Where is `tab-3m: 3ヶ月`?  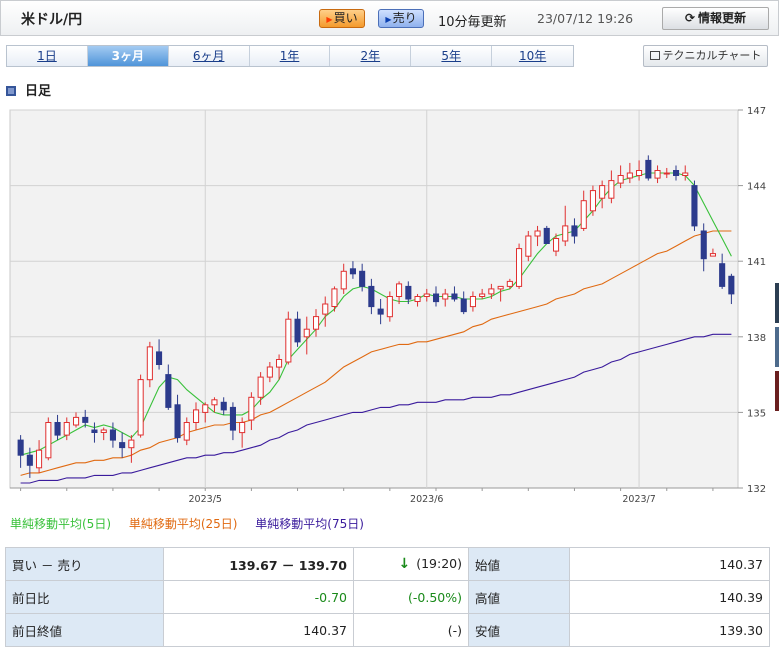
tab-3m: 3ヶ月 is located at coordinates (128, 56).